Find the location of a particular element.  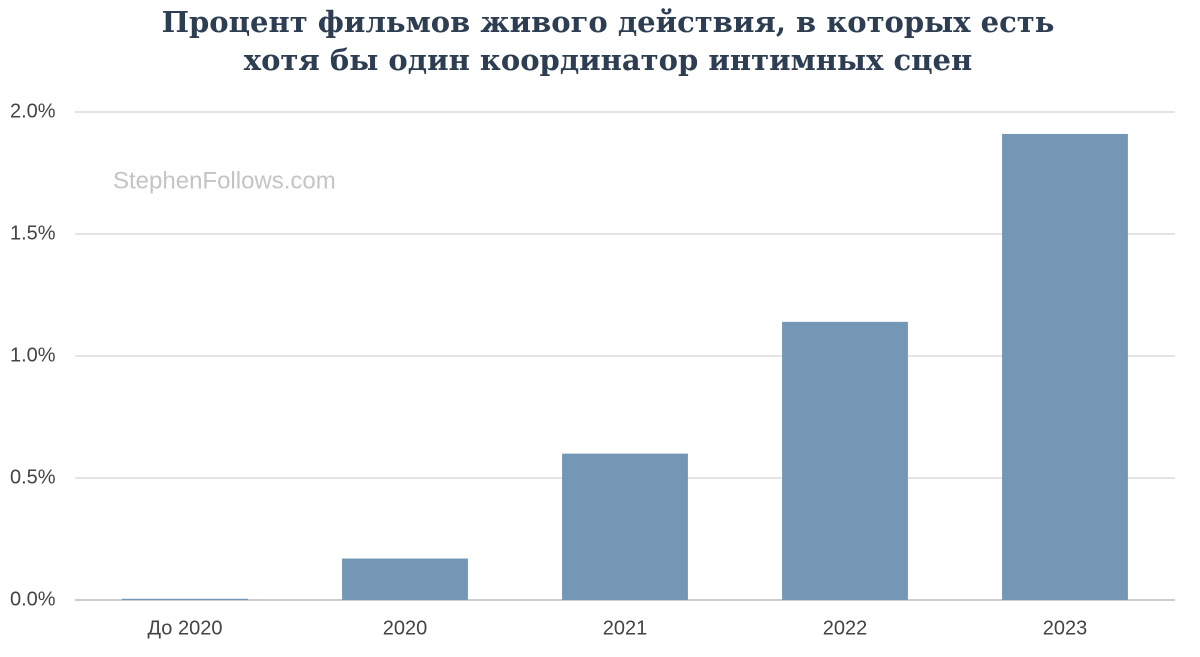

y-tick-label: 1.5% is located at coordinates (33, 233).